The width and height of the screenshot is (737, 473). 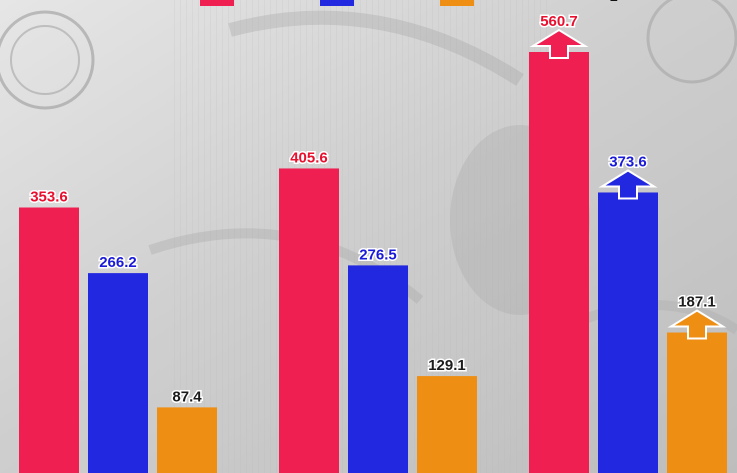 What do you see at coordinates (118, 262) in the screenshot?
I see `value-label-series-2-group-1: 266.2` at bounding box center [118, 262].